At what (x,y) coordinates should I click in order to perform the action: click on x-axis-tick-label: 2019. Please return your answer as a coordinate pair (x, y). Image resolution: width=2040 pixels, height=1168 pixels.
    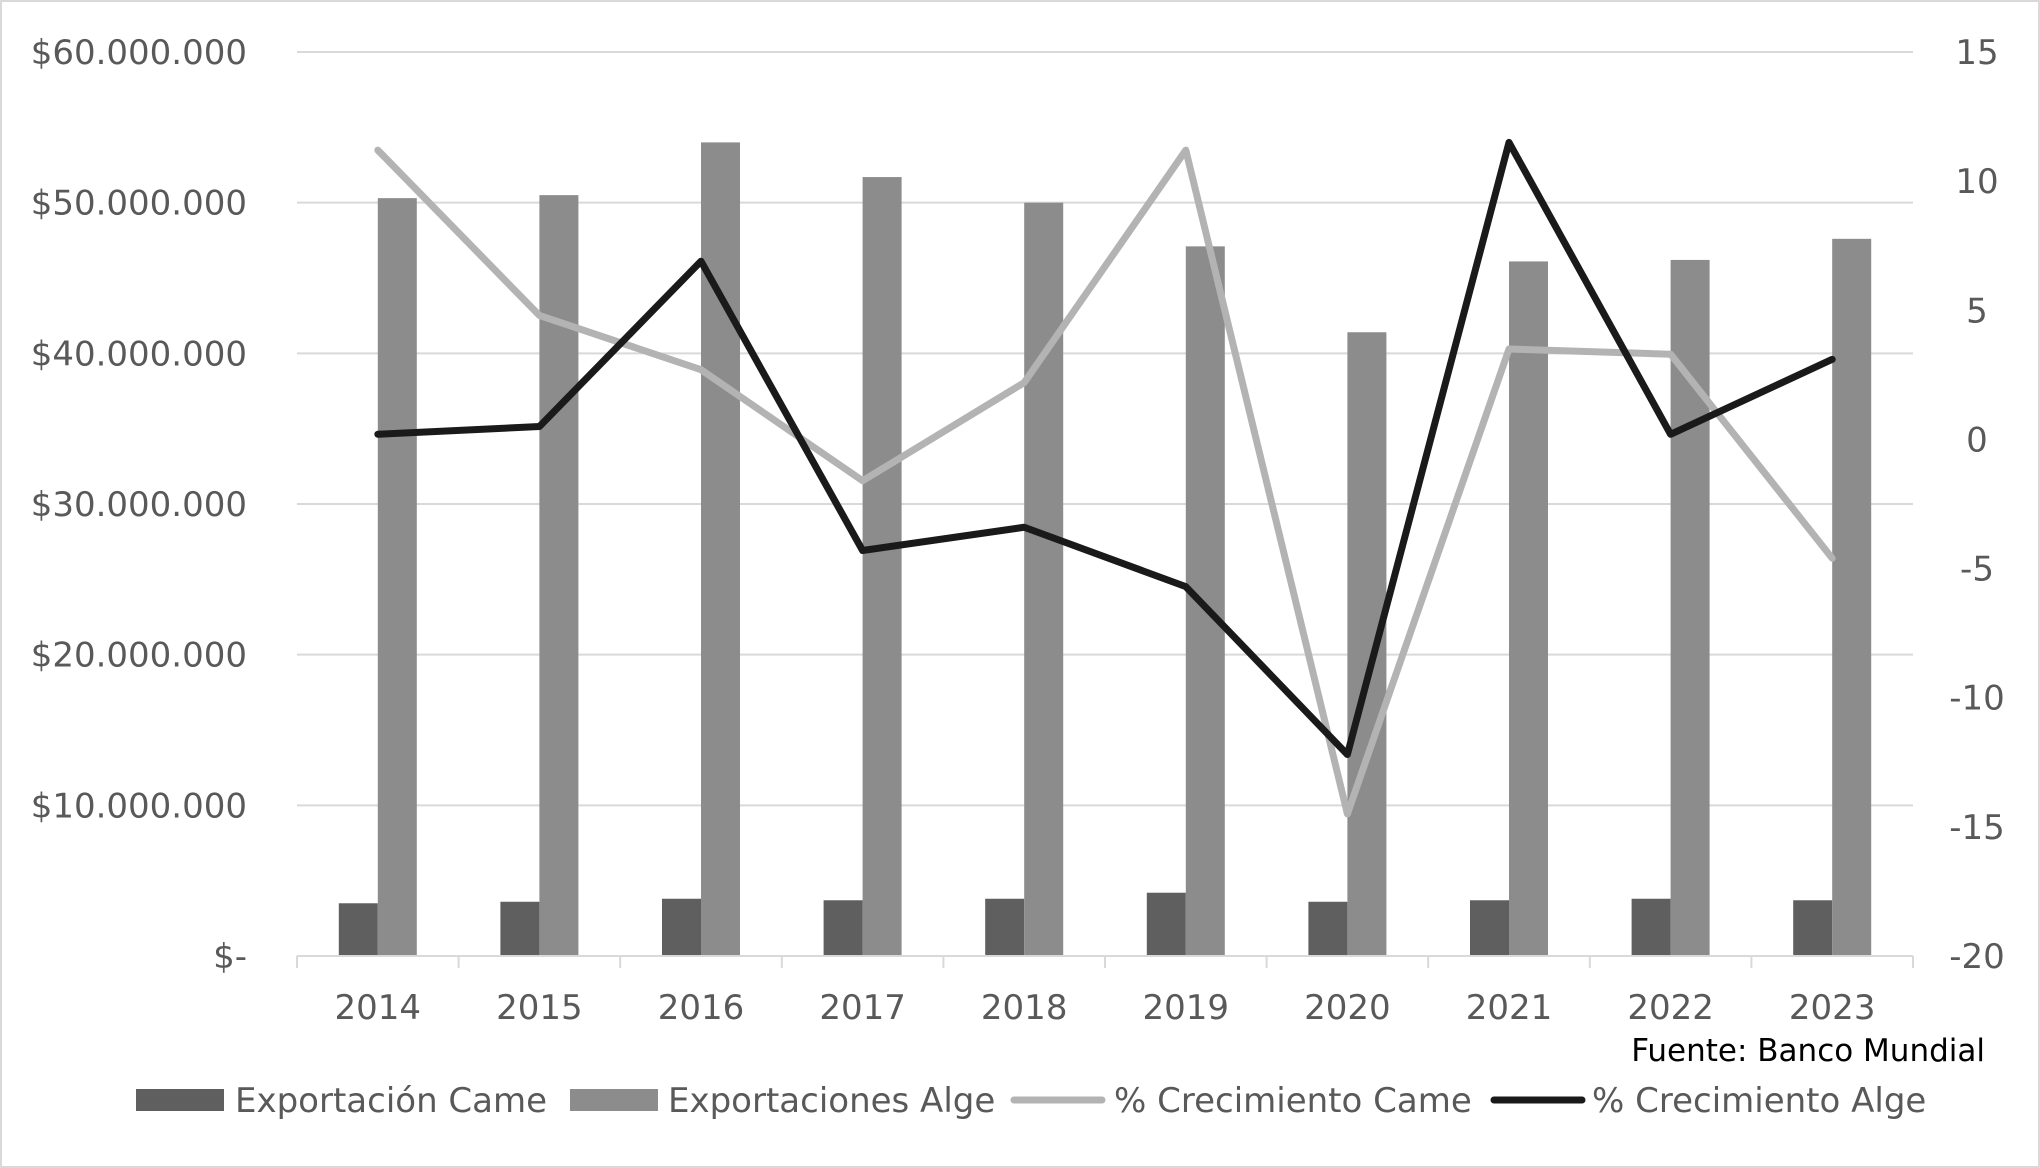
    Looking at the image, I should click on (1186, 1008).